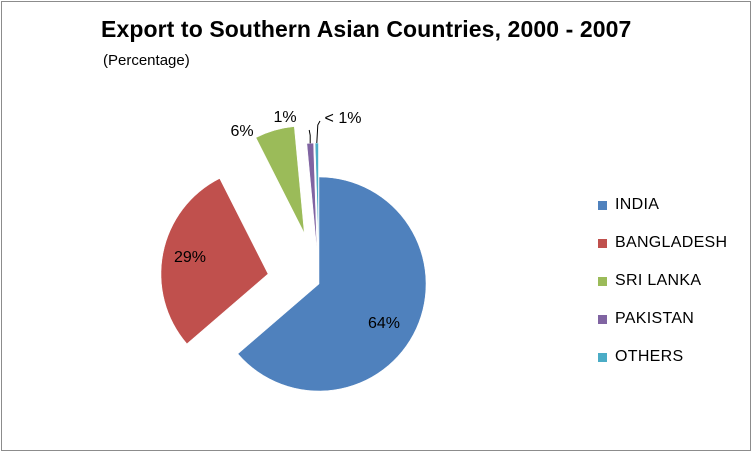  What do you see at coordinates (343, 118) in the screenshot?
I see `data-label-others: < 1%` at bounding box center [343, 118].